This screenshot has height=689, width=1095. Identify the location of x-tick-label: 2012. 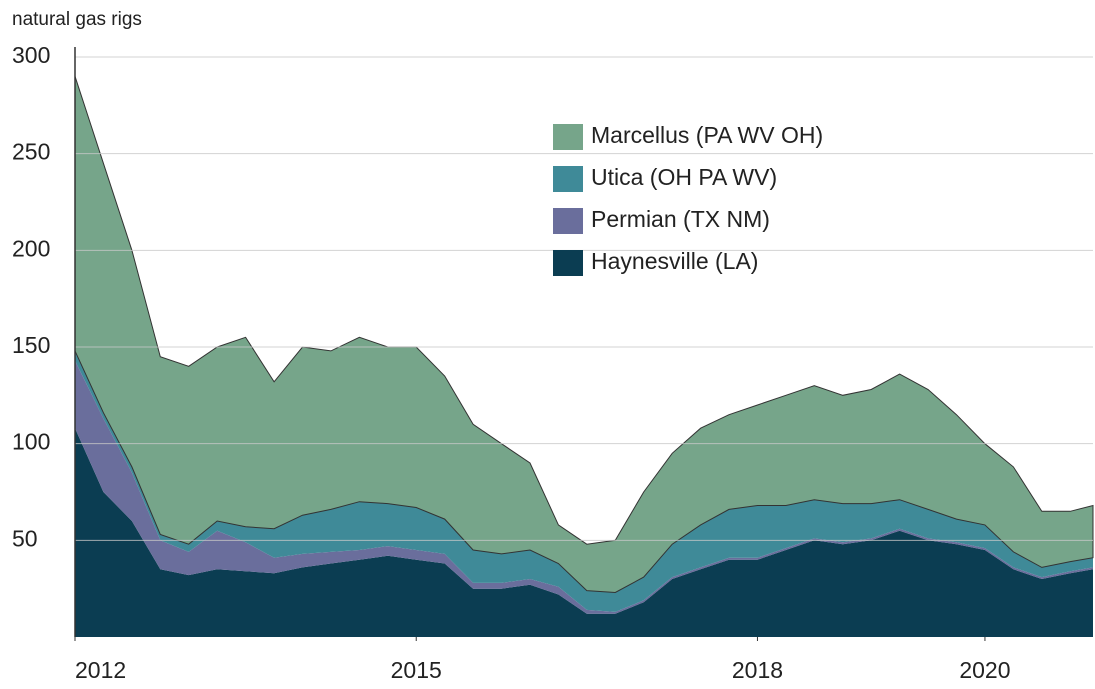
(100, 670).